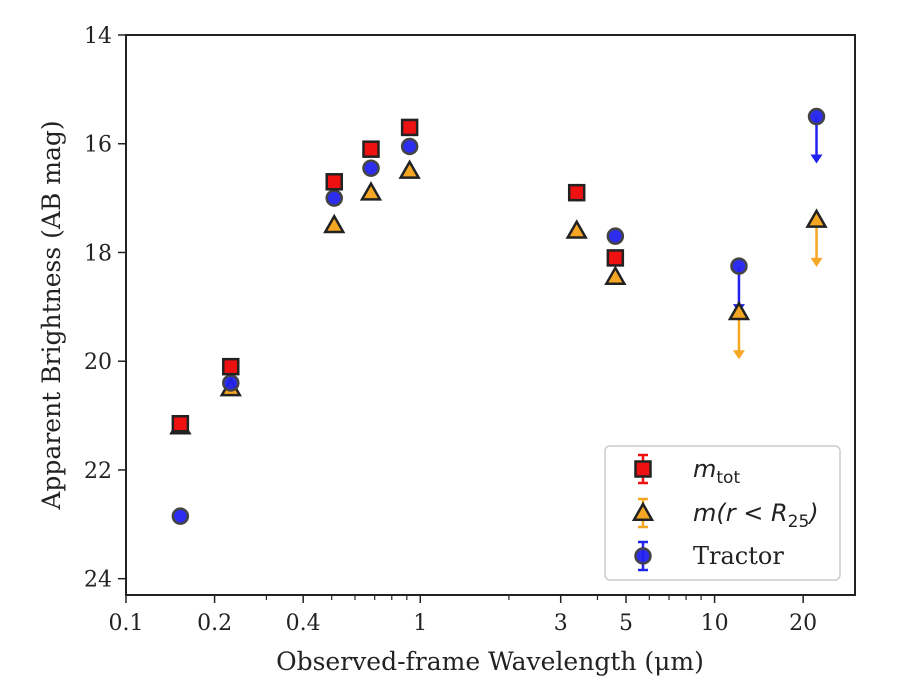 The width and height of the screenshot is (900, 700). Describe the element at coordinates (126, 623) in the screenshot. I see `x-tick-label: 0.1` at that location.